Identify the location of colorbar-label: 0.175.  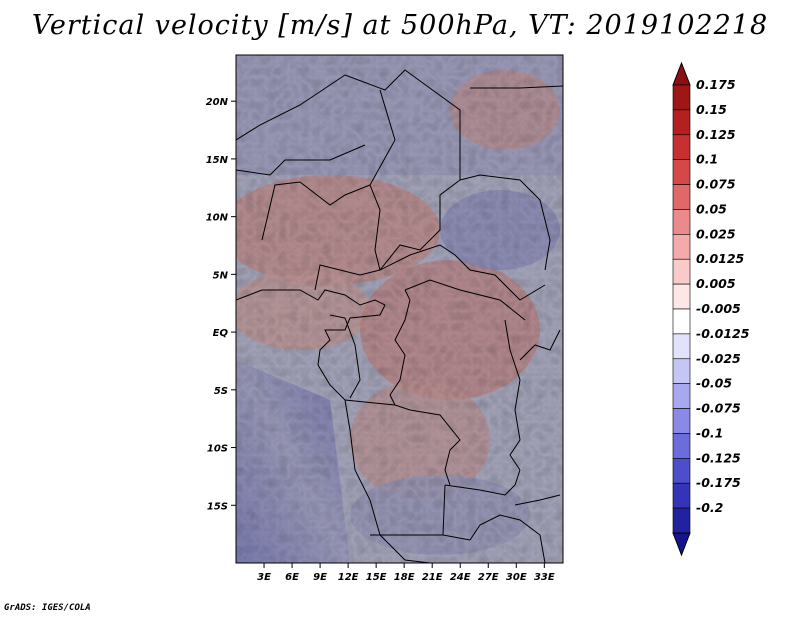
(716, 84).